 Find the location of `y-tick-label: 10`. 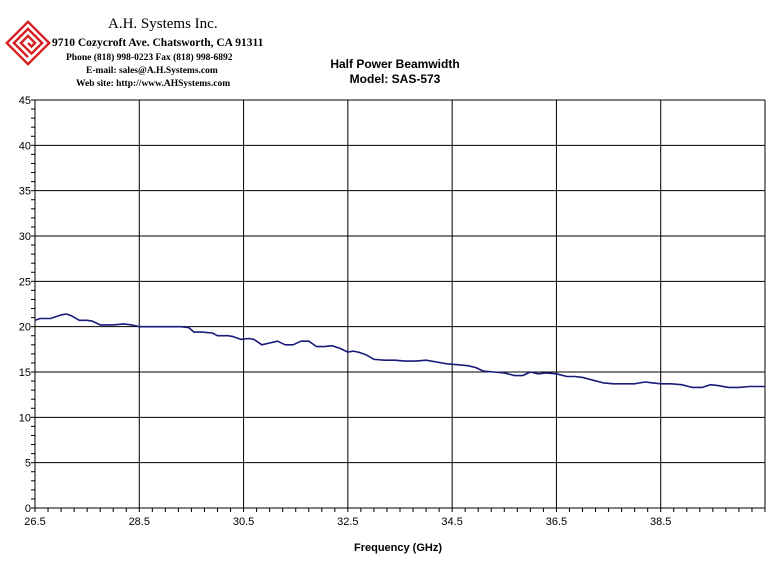

y-tick-label: 10 is located at coordinates (25, 418).